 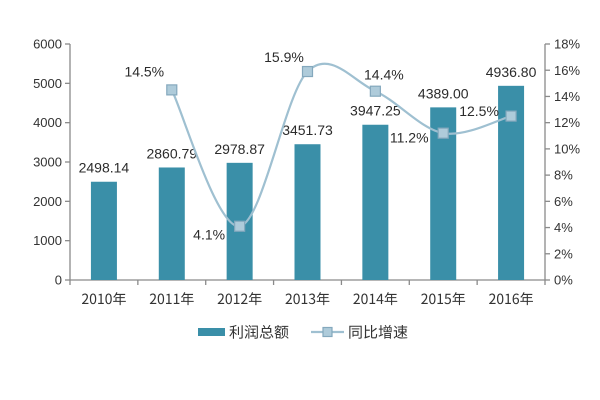 I want to click on line-value-label-5: 11.2%, so click(x=409, y=138).